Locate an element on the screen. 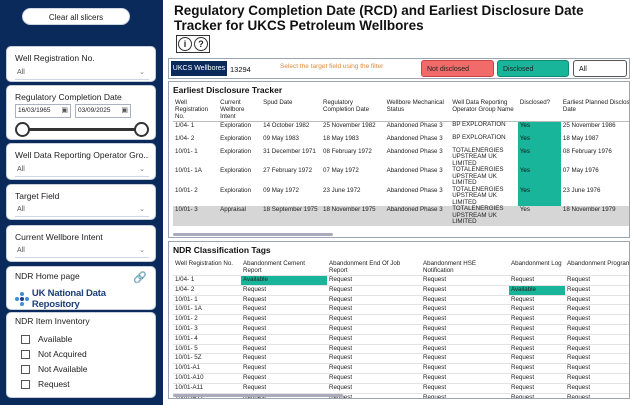 The width and height of the screenshot is (630, 405). wellbore-intent-dropdown: All ⌄ is located at coordinates (82, 251).